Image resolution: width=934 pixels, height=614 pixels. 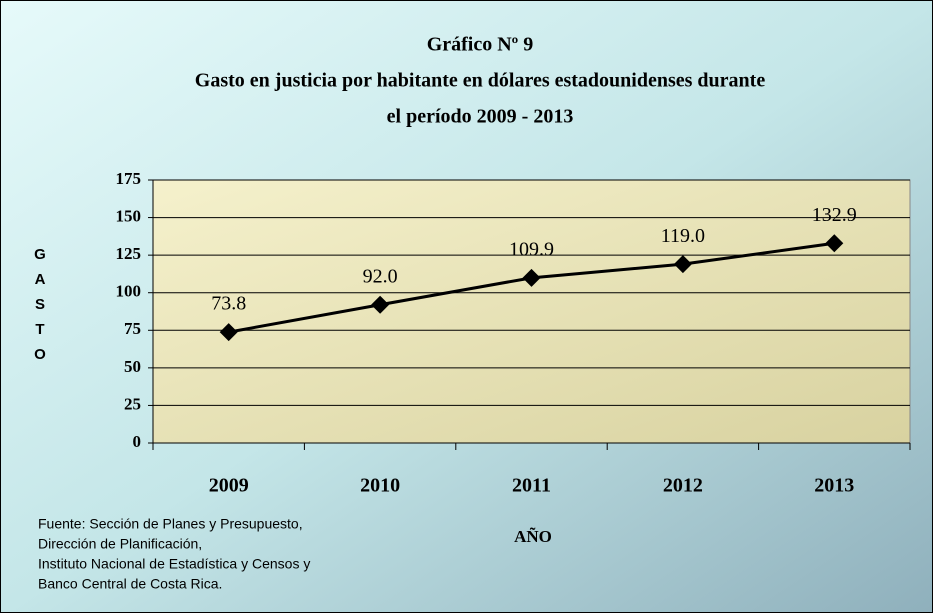 I want to click on chart-title: Gráfico Nº 9, so click(x=480, y=45).